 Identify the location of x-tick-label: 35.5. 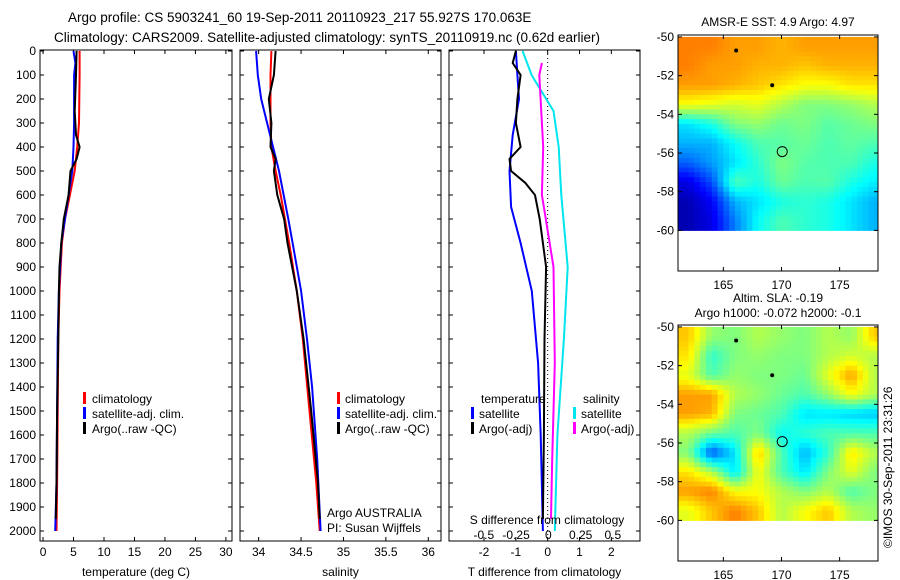
(386, 552).